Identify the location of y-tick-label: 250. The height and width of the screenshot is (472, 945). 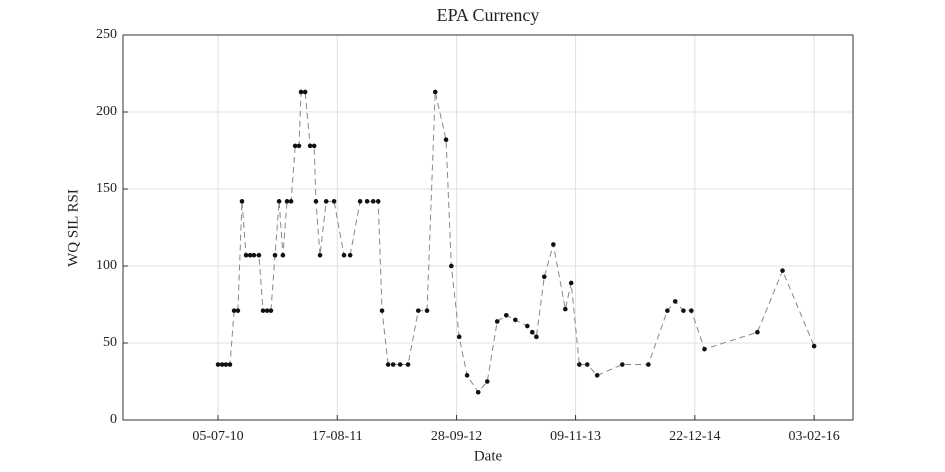
(106, 34).